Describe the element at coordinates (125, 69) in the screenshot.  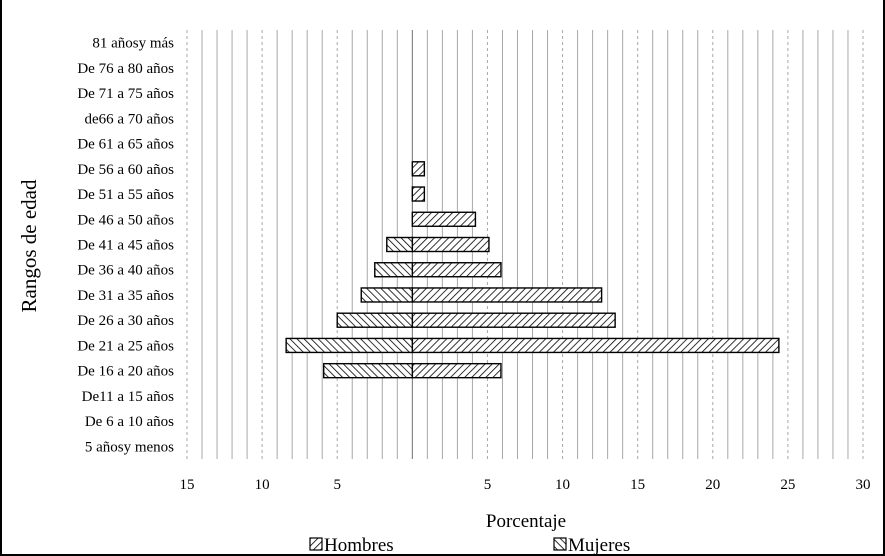
I see `category-label: De 76 a 80 años` at that location.